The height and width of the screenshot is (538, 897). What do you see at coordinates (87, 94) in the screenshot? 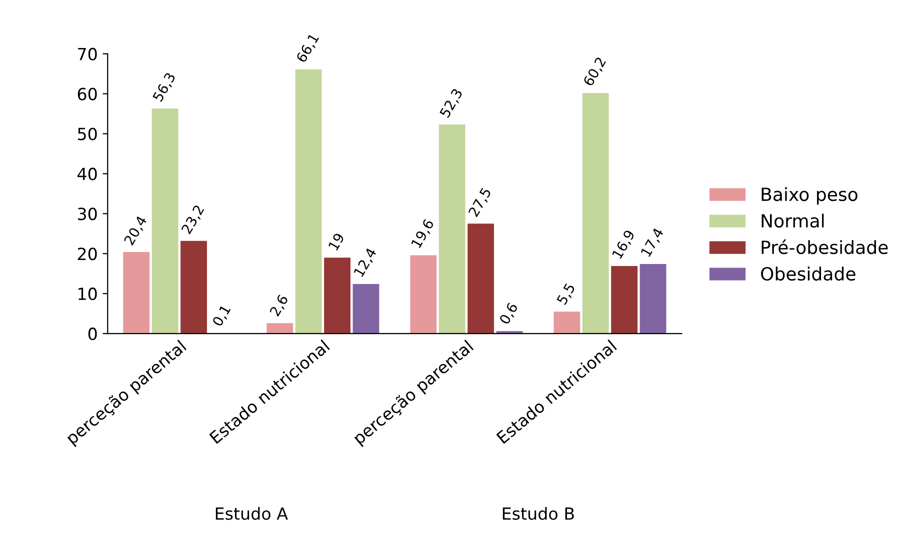
I see `y-tick-label: 60` at bounding box center [87, 94].